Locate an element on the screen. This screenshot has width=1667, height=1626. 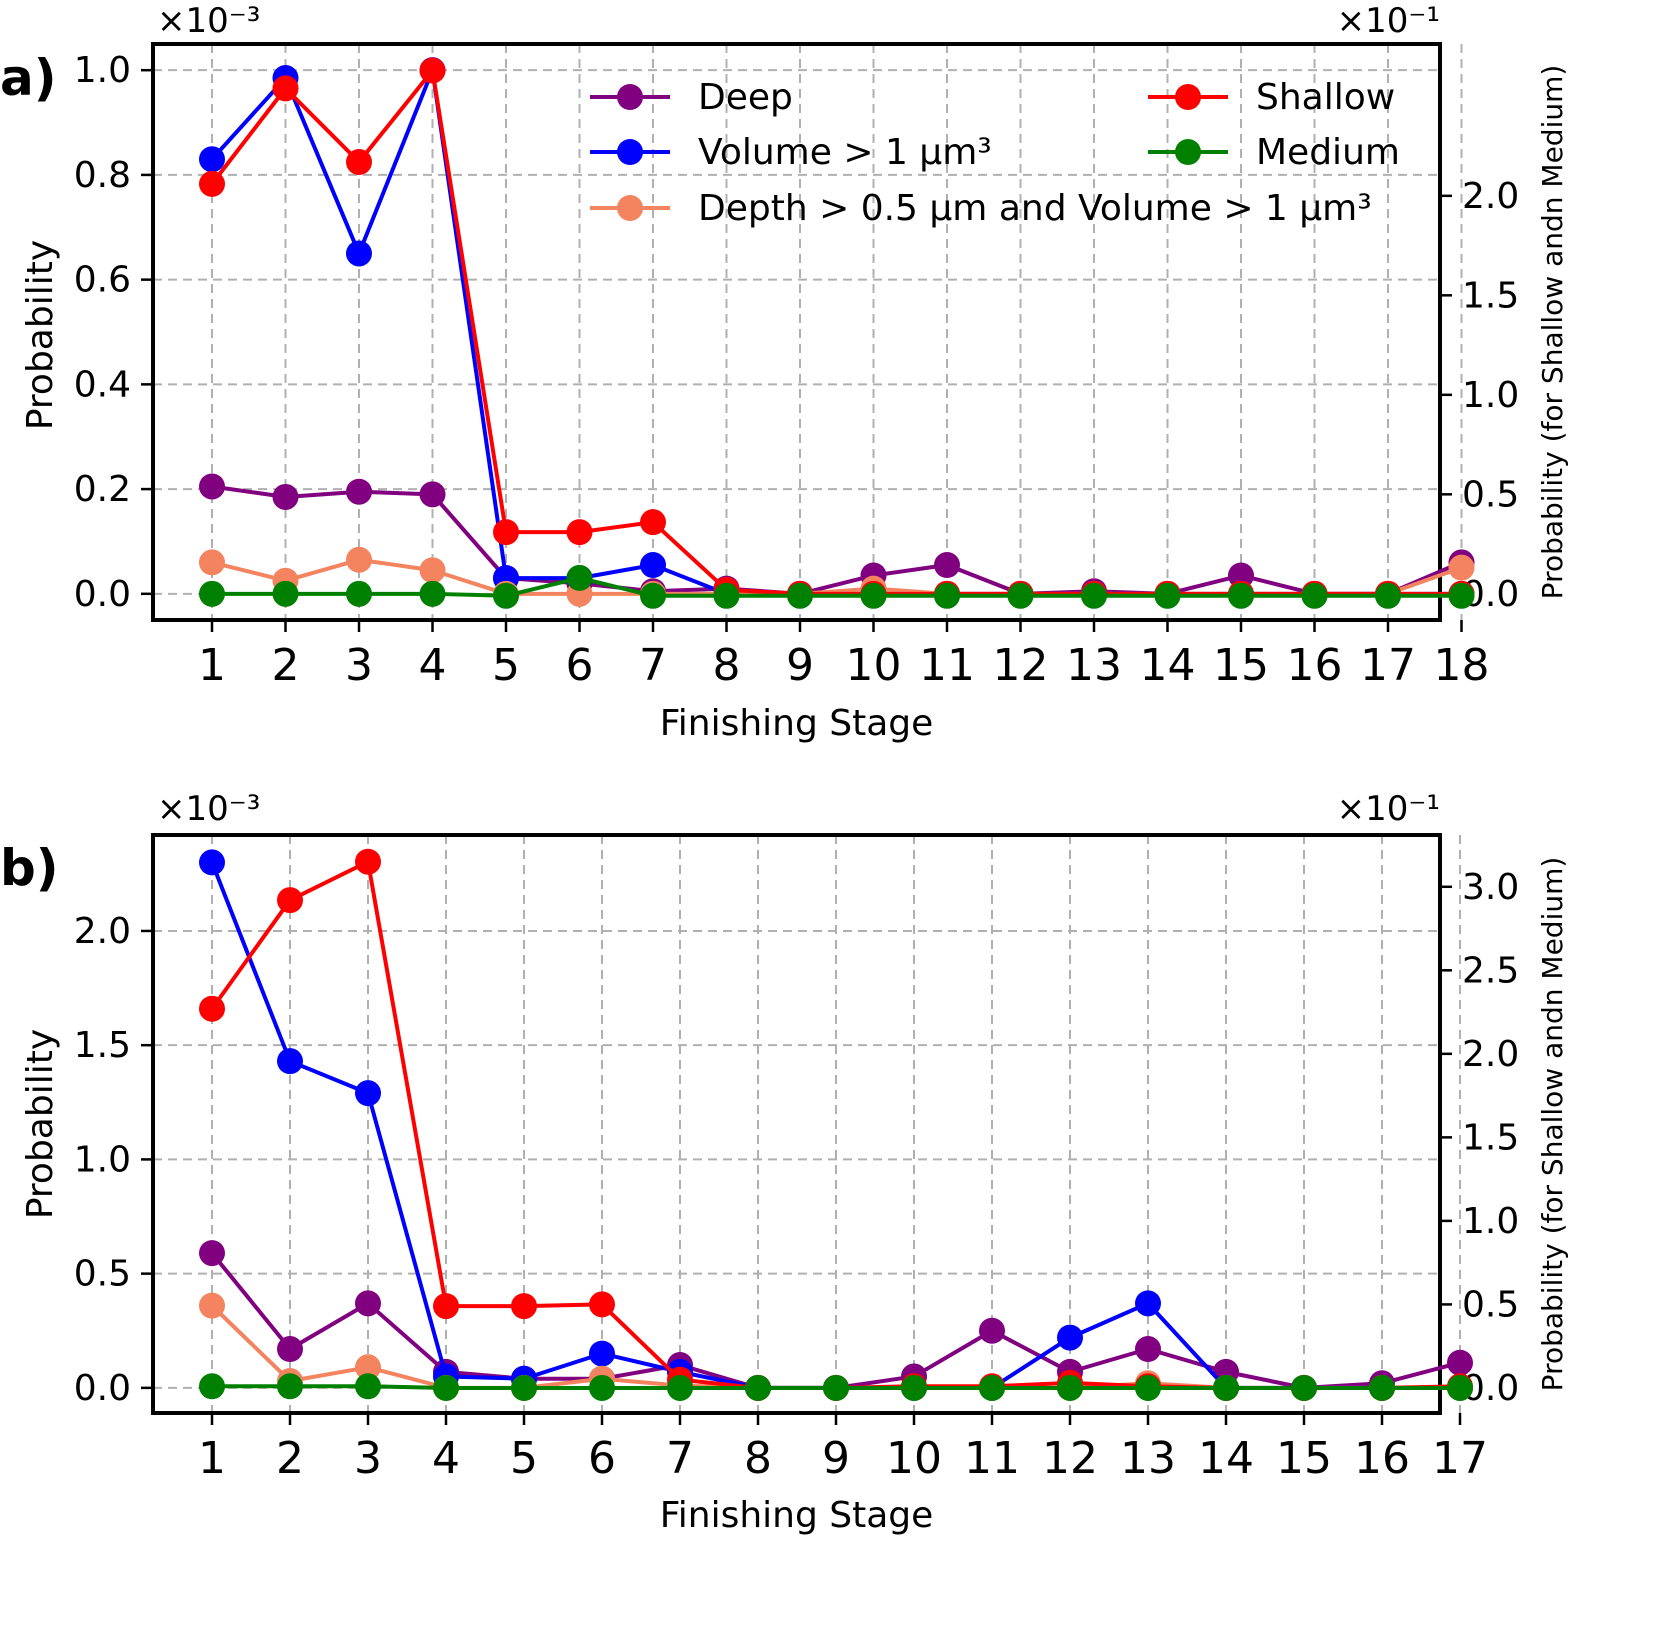
right-scale-label: ×10⁻¹ is located at coordinates (1388, 809).